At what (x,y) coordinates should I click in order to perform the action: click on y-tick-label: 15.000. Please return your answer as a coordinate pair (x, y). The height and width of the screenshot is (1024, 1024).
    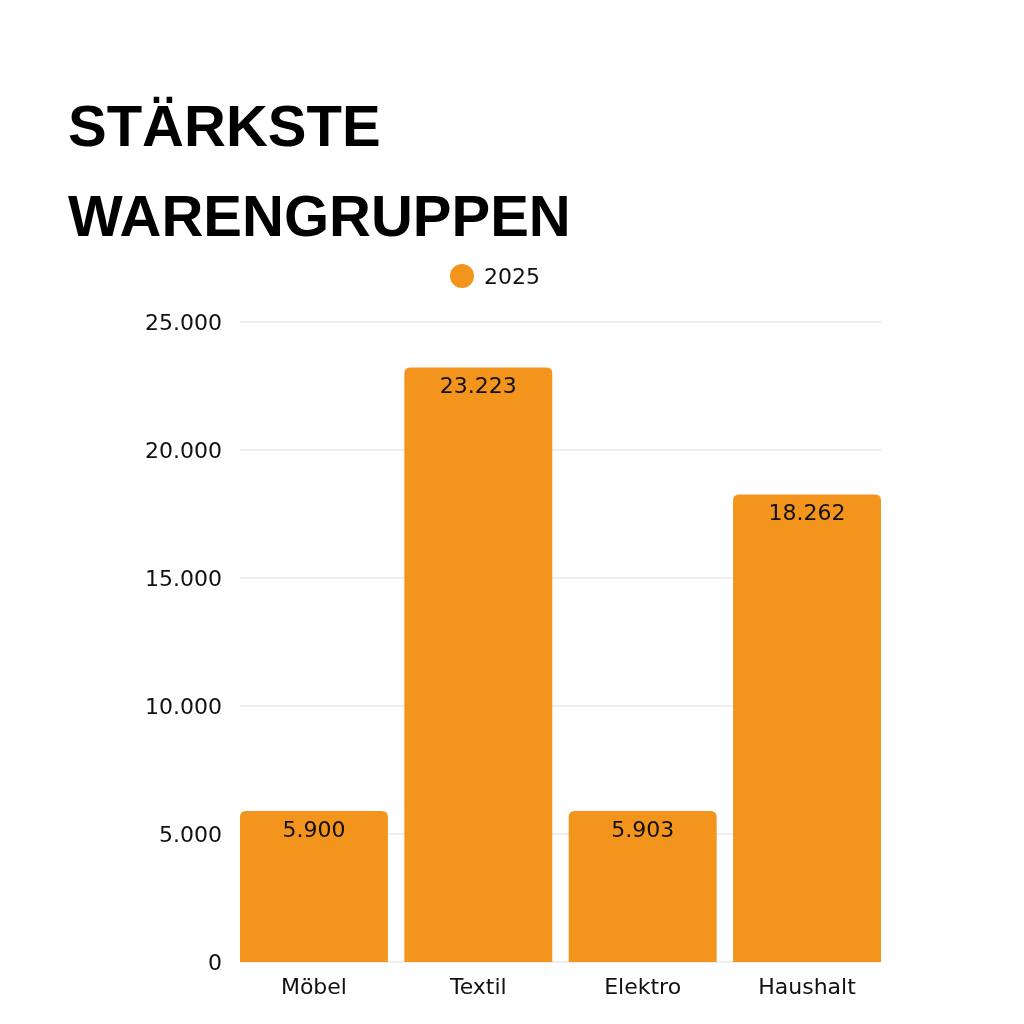
    Looking at the image, I should click on (183, 578).